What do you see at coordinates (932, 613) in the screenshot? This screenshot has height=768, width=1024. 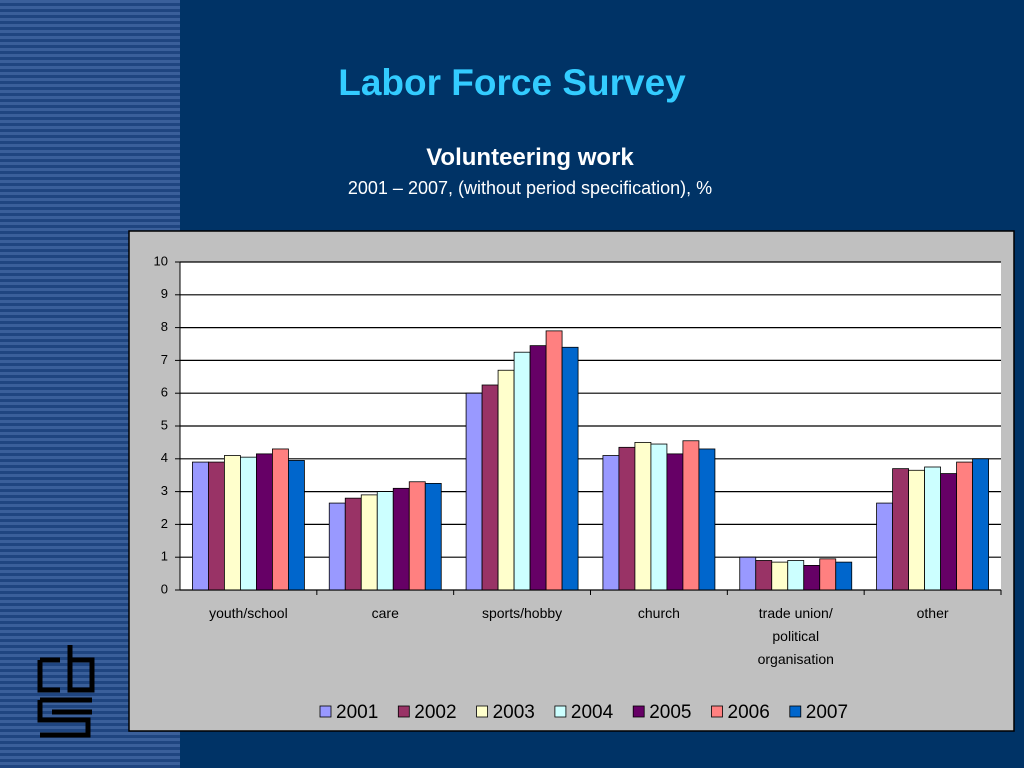 I see `x-tick-label: other` at bounding box center [932, 613].